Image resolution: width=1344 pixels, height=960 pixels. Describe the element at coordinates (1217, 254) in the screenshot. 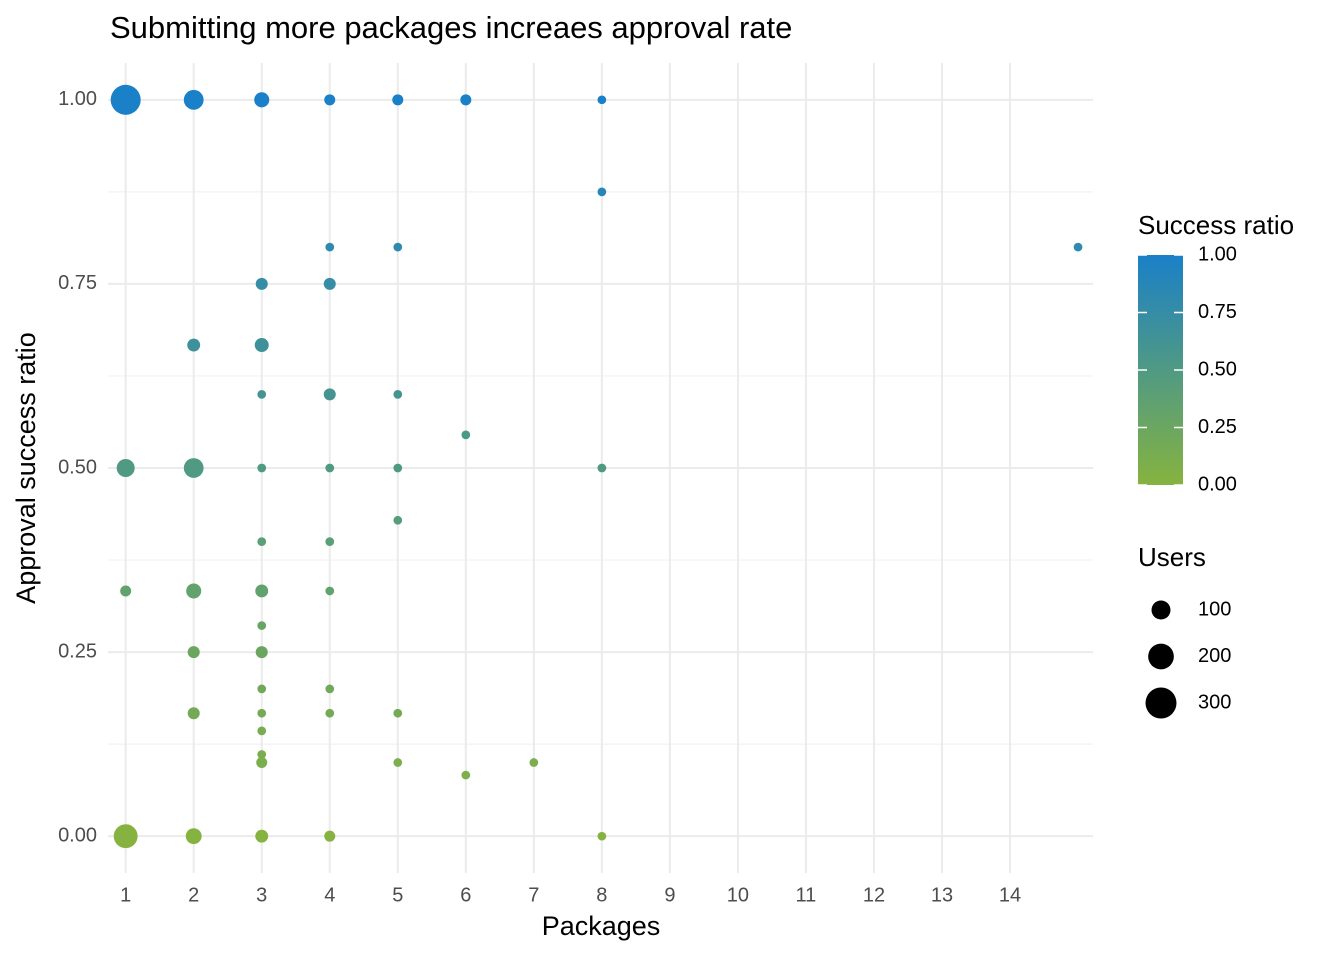

I see `color-legend-label: 1.00` at that location.